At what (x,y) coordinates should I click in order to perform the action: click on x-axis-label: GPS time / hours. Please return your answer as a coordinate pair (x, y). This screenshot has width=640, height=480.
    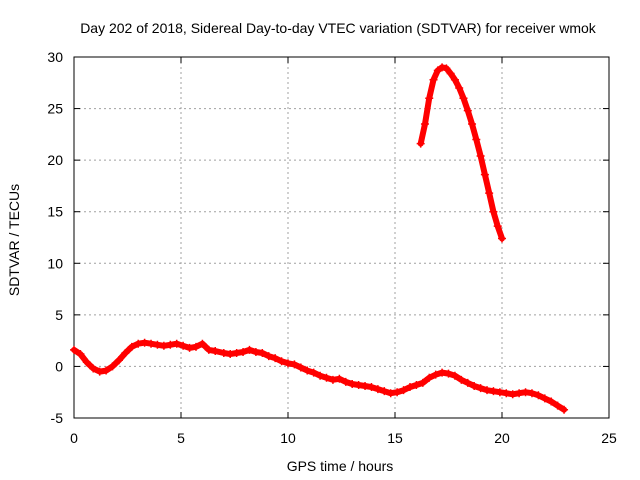
    Looking at the image, I should click on (340, 466).